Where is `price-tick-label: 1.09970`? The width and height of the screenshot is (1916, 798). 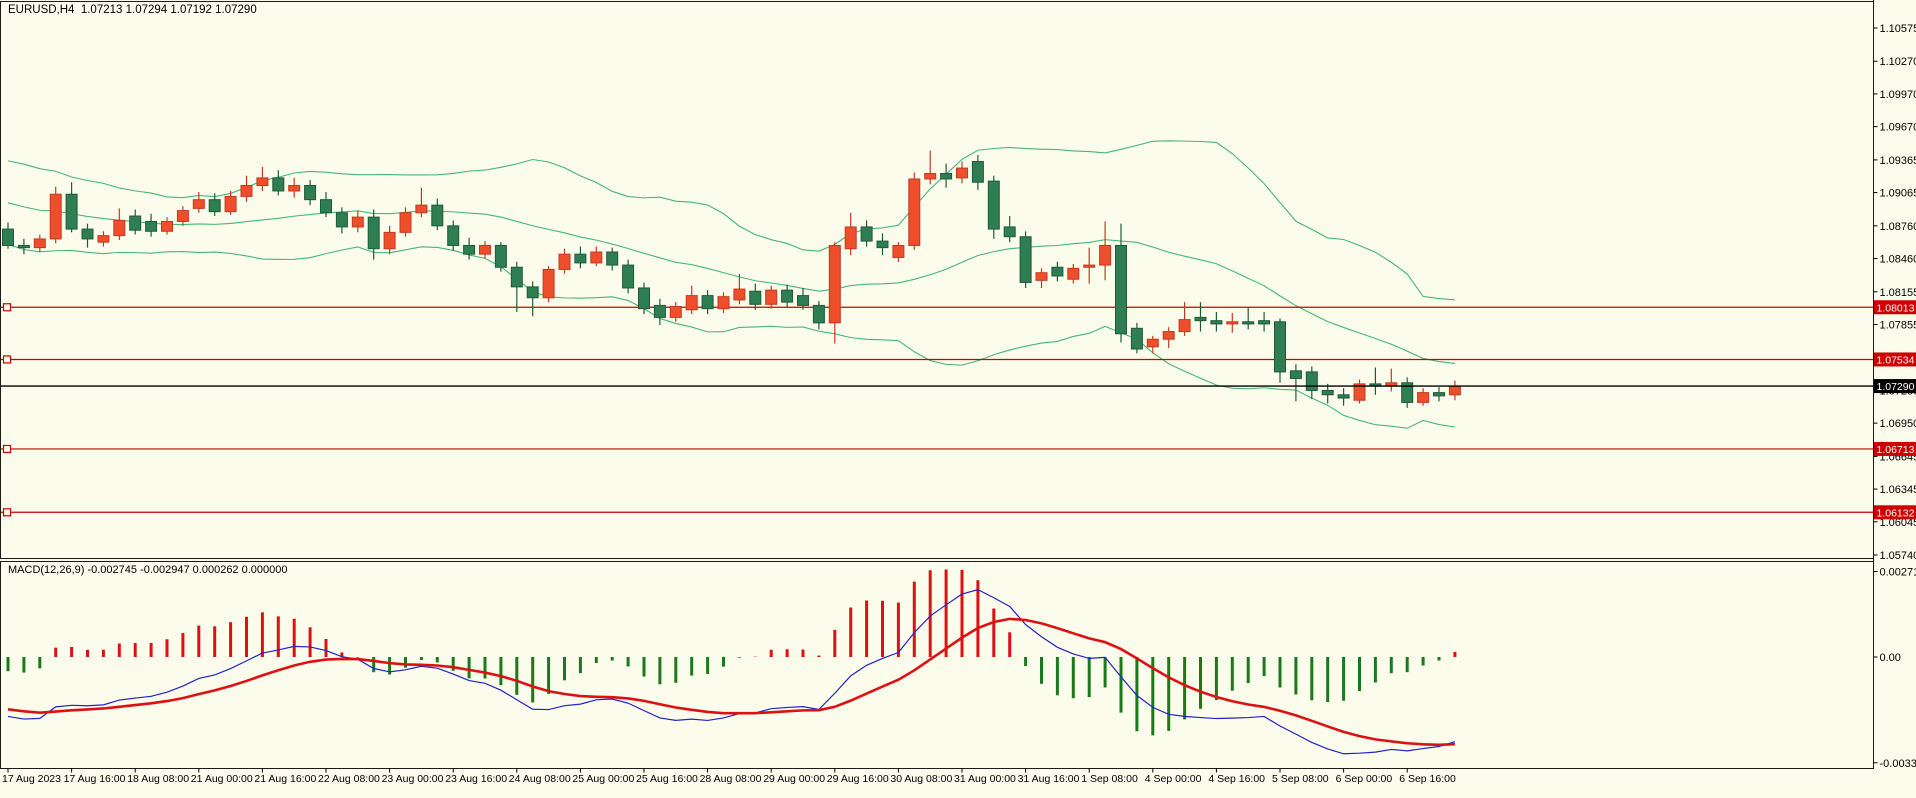 price-tick-label: 1.09970 is located at coordinates (1898, 95).